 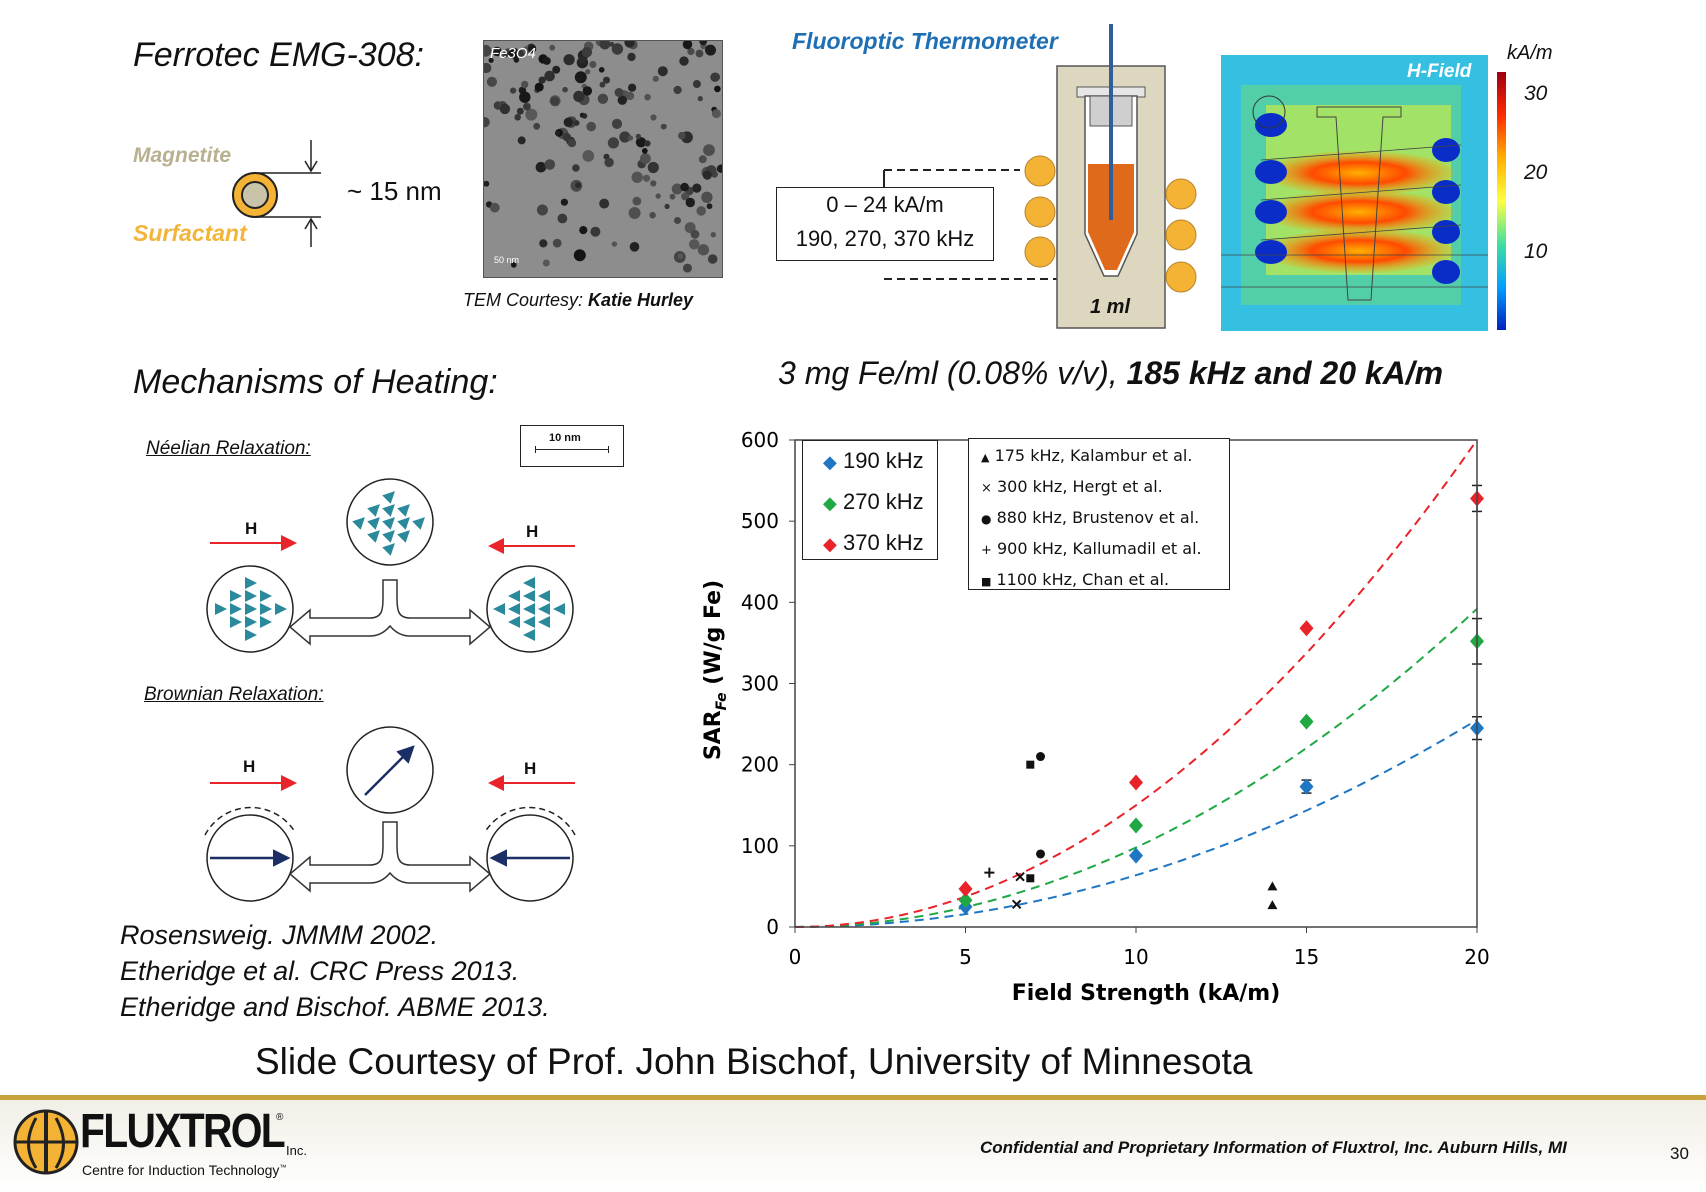 I want to click on colorbar-tick-10: 10, so click(x=1536, y=251).